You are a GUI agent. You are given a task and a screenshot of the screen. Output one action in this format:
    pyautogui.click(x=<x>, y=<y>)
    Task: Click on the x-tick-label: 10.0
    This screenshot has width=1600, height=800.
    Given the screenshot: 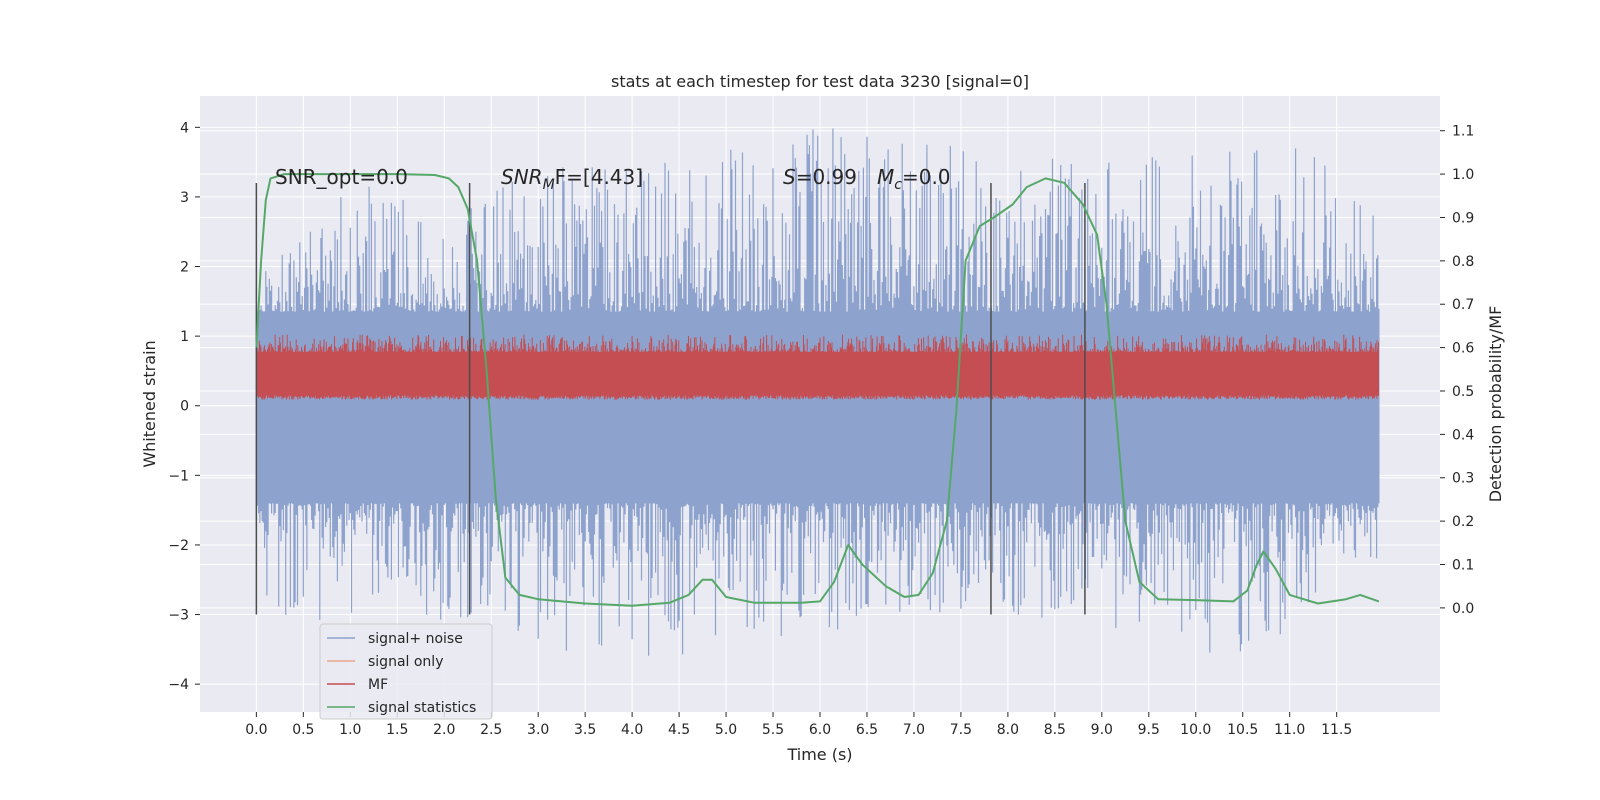 What is the action you would take?
    pyautogui.click(x=1195, y=730)
    